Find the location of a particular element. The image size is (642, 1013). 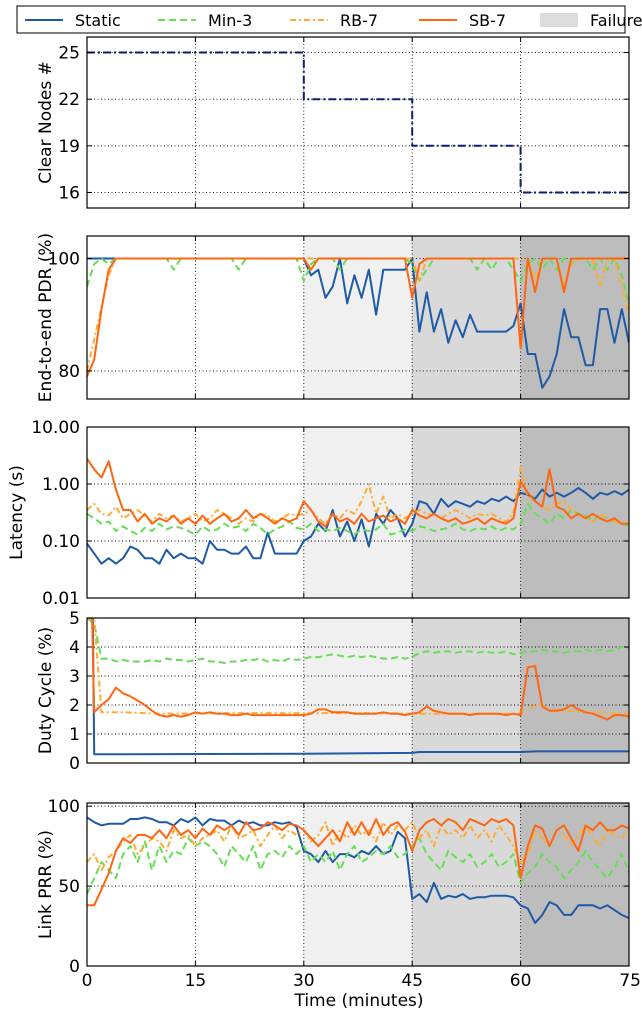

legend-item-failure: Failure is located at coordinates (591, 20).